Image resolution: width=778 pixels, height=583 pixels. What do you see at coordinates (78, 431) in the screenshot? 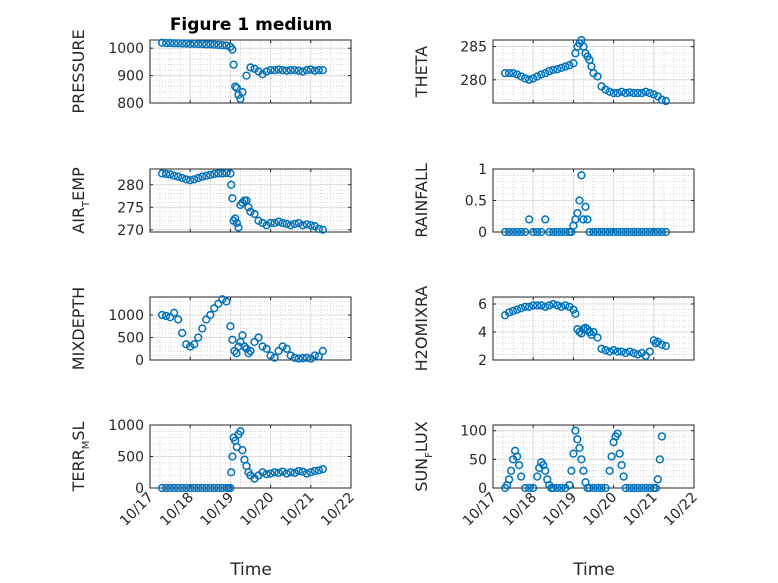
I see `y-axis-label-tail: SL` at bounding box center [78, 431].